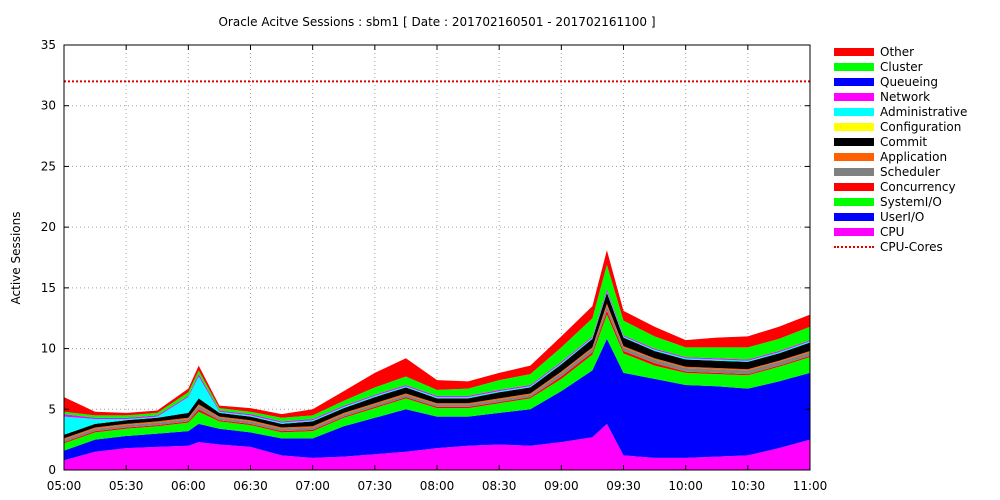 This screenshot has width=1000, height=500. What do you see at coordinates (48, 45) in the screenshot?
I see `y-tick-label-7: 35` at bounding box center [48, 45].